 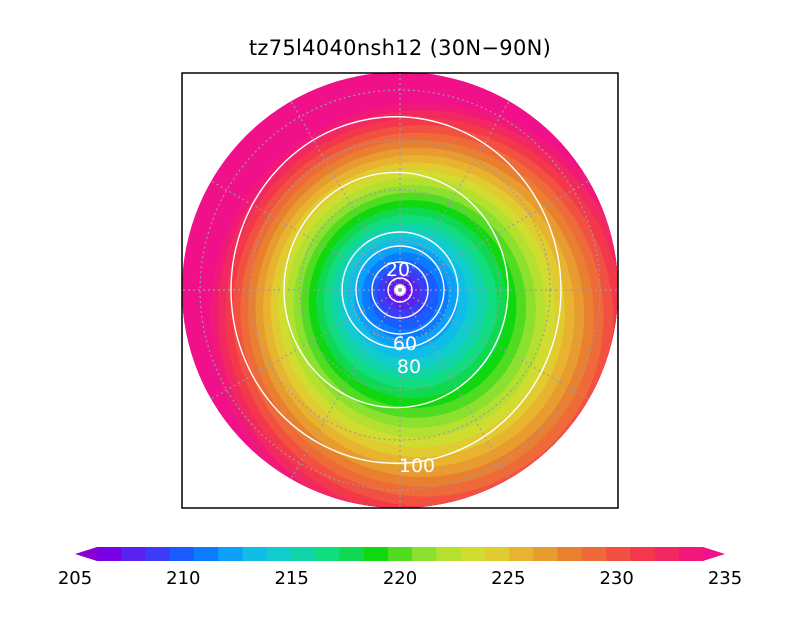 What do you see at coordinates (616, 578) in the screenshot?
I see `colorbar-tick-label: 230` at bounding box center [616, 578].